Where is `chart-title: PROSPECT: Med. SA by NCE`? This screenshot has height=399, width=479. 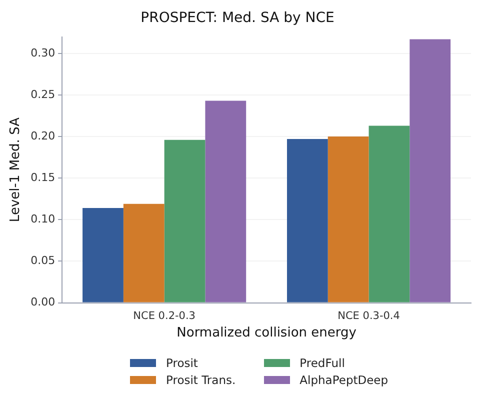
chart-title: PROSPECT: Med. SA by NCE is located at coordinates (237, 18).